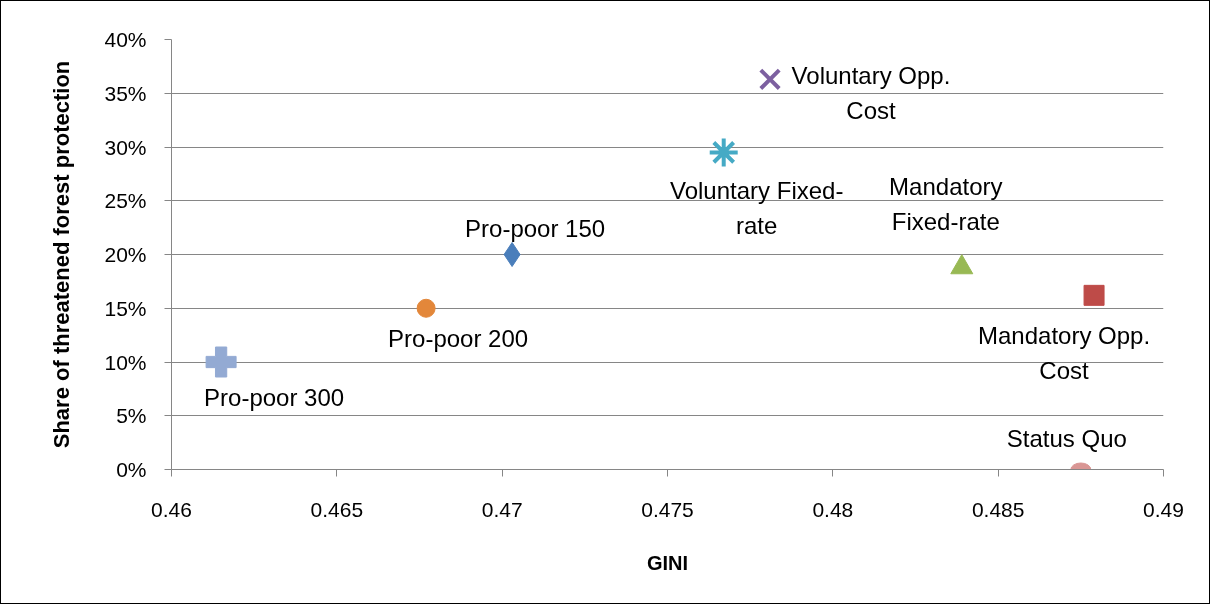 This screenshot has height=610, width=1214. What do you see at coordinates (131, 416) in the screenshot?
I see `y-tick-label: 5%` at bounding box center [131, 416].